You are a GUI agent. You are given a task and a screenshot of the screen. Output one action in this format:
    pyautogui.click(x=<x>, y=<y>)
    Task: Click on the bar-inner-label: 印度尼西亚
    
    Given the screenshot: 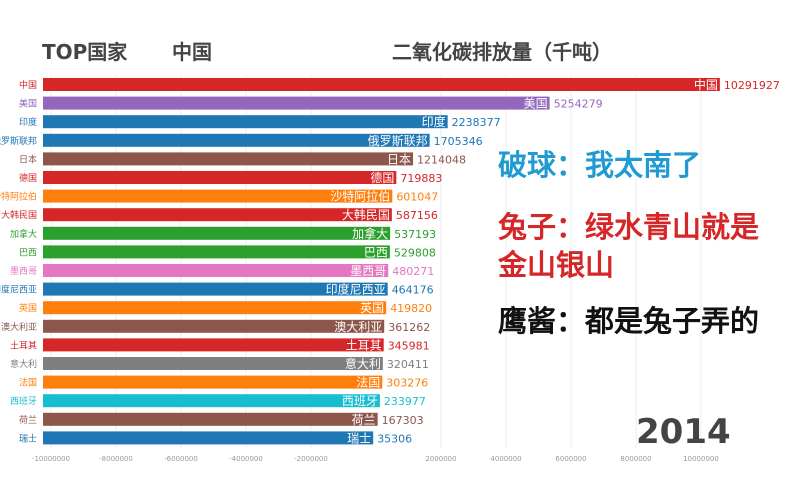 What is the action you would take?
    pyautogui.click(x=356, y=289)
    